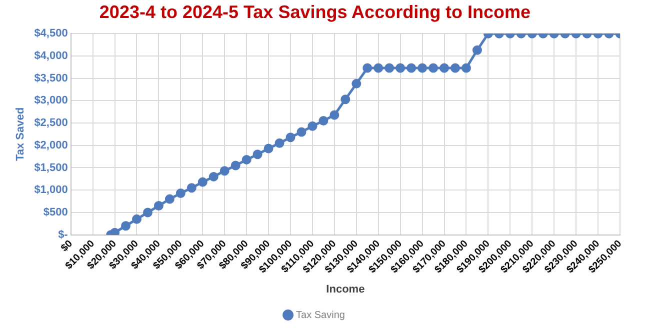  What do you see at coordinates (315, 12) in the screenshot?
I see `chart-title: 2023-4 to 2024-5 Tax Savings According to Income` at bounding box center [315, 12].